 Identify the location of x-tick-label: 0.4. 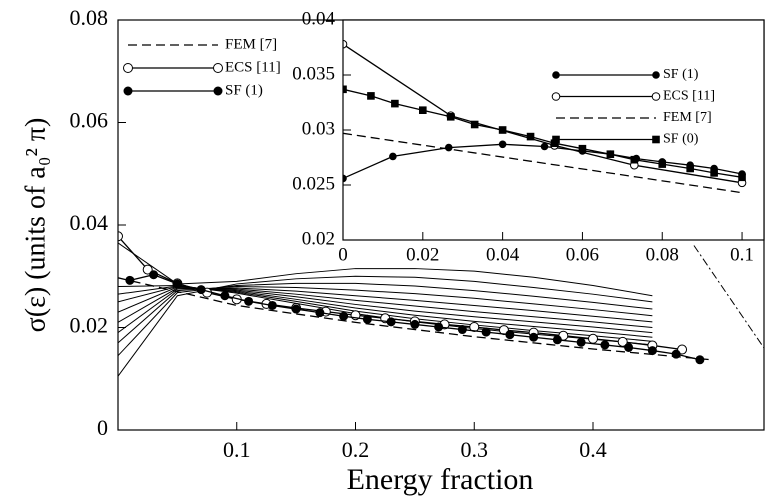
(593, 449).